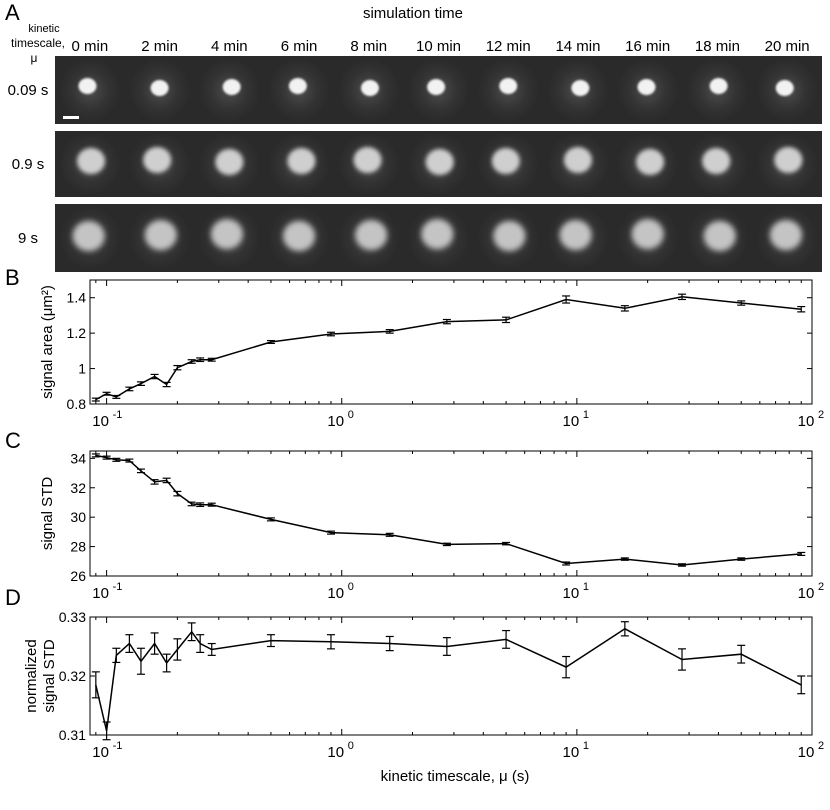  Describe the element at coordinates (28, 90) in the screenshot. I see `row-label: 0.09 s` at that location.